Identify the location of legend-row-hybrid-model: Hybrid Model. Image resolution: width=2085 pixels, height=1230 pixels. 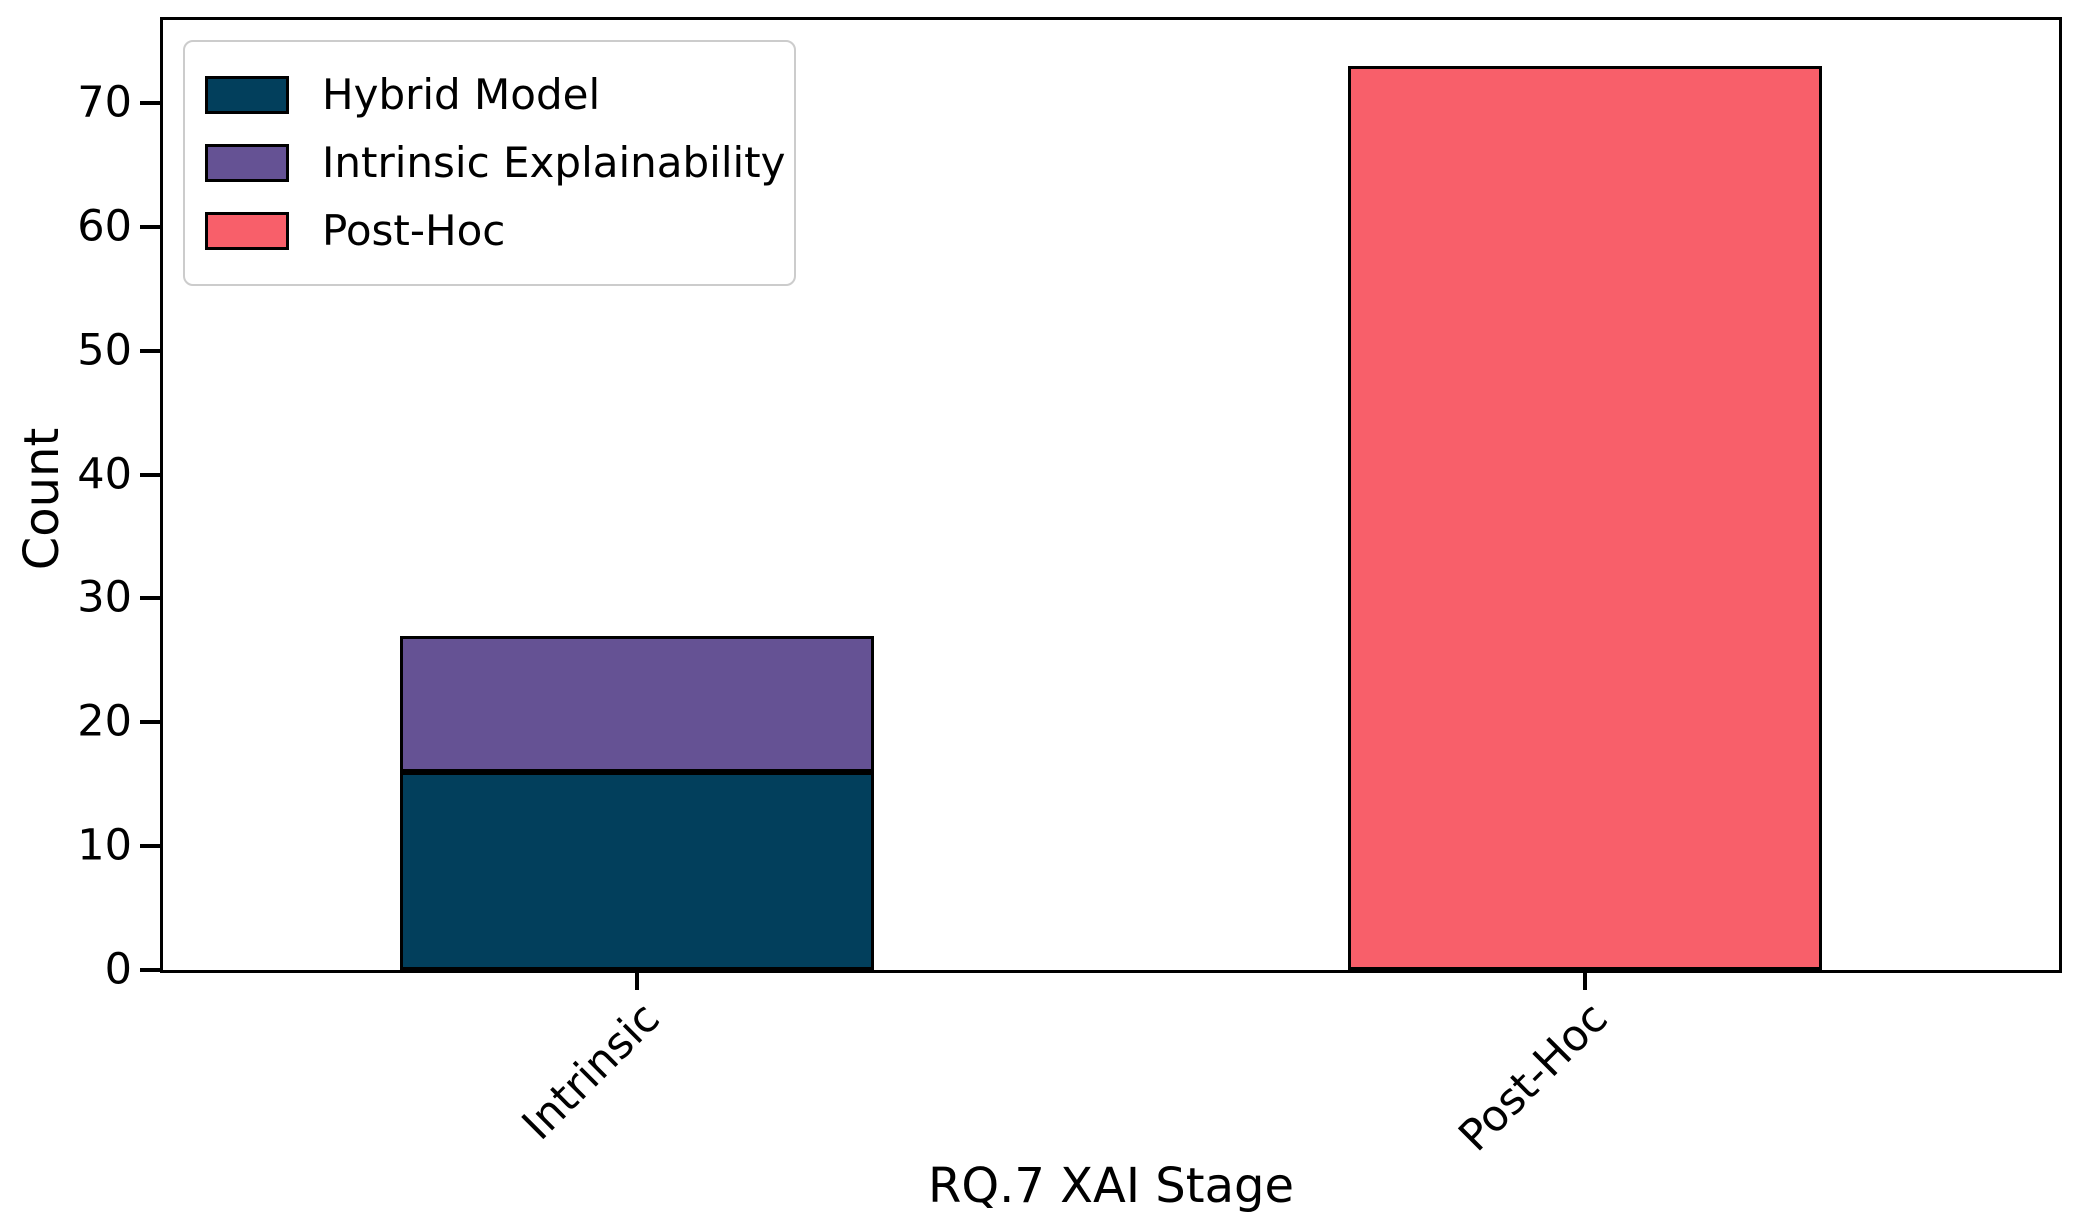
(499, 95).